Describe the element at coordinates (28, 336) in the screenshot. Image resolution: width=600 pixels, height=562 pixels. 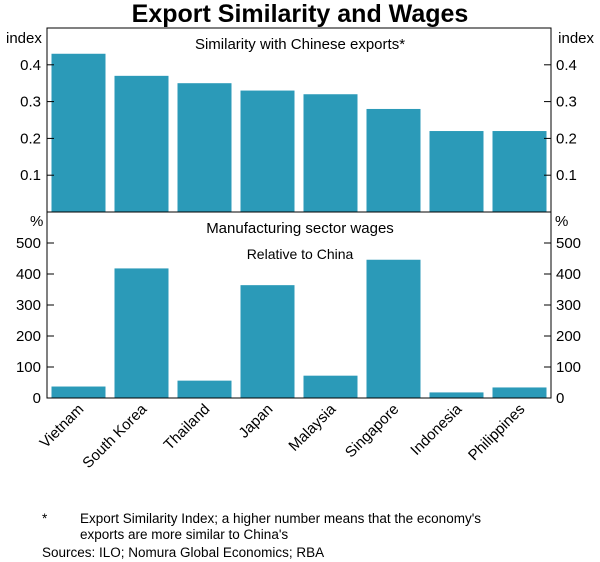
I see `tick-label-left: 200` at that location.